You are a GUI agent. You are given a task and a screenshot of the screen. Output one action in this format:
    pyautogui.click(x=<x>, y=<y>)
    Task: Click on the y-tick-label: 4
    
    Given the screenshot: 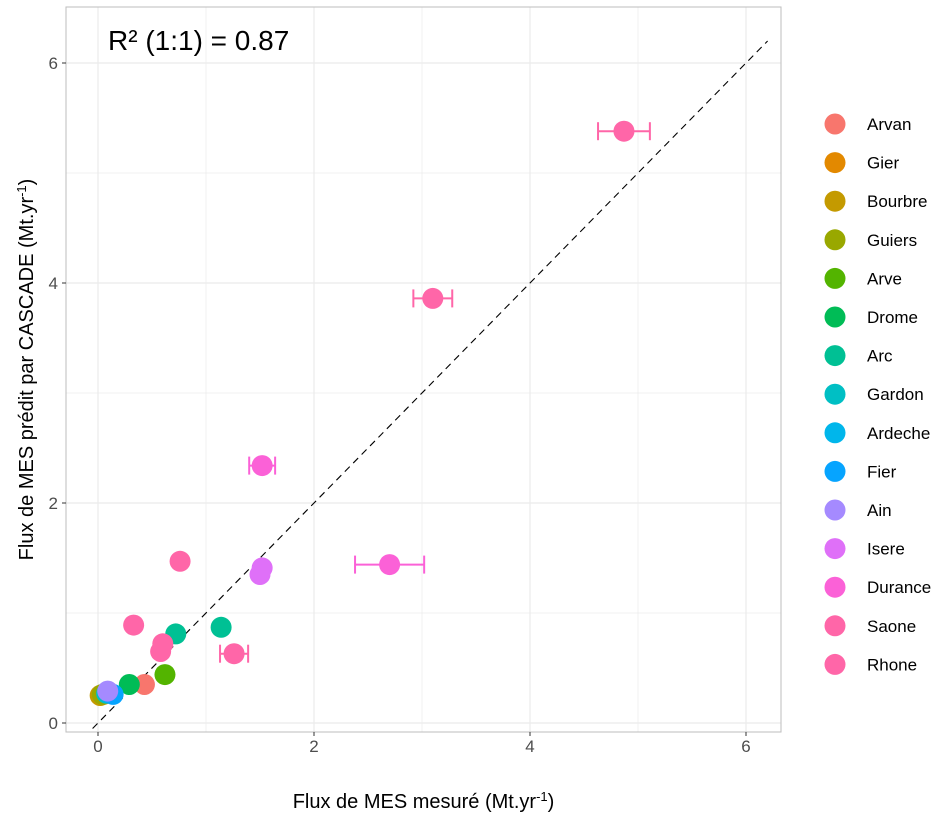 What is the action you would take?
    pyautogui.click(x=53, y=283)
    